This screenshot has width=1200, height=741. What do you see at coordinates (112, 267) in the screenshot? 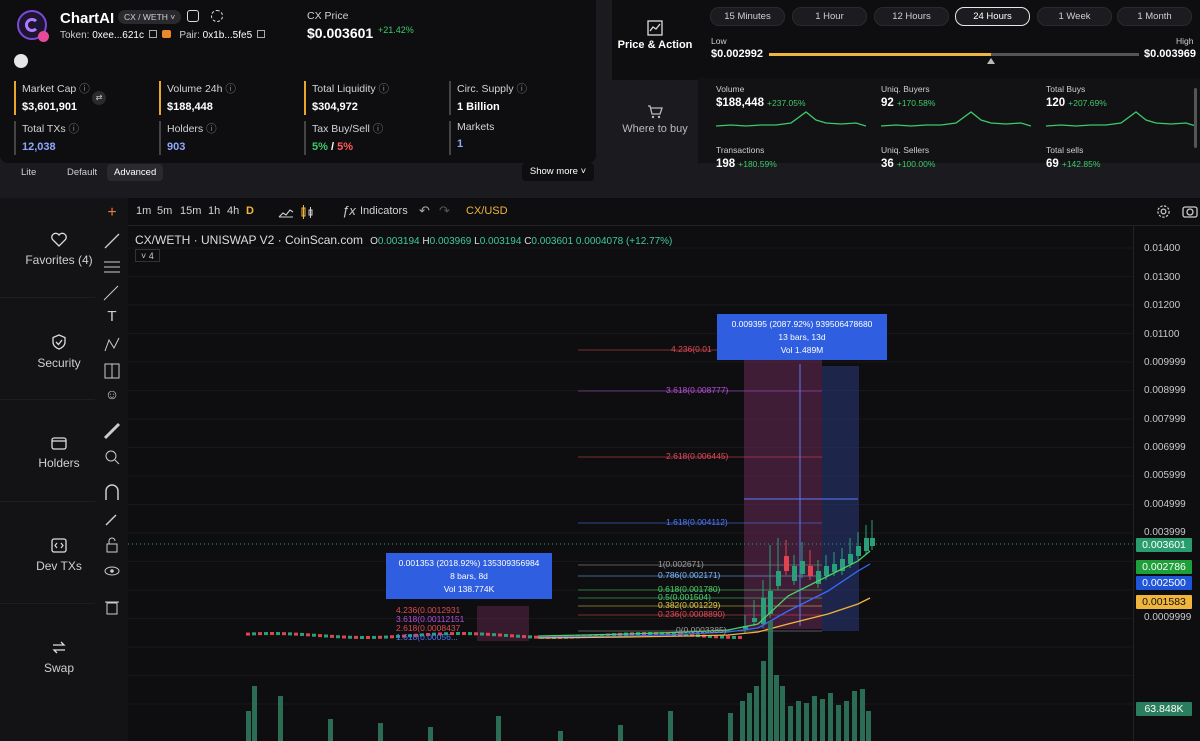
I see `horizontal-lines-icon` at bounding box center [112, 267].